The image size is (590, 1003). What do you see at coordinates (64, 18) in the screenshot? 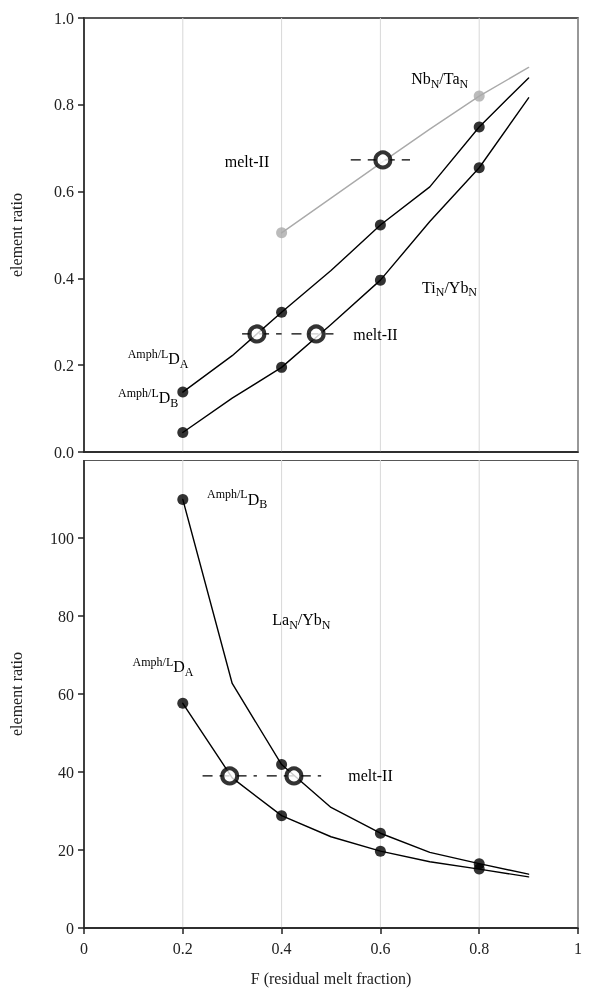
I see `y-tick-label: 1.0` at bounding box center [64, 18].